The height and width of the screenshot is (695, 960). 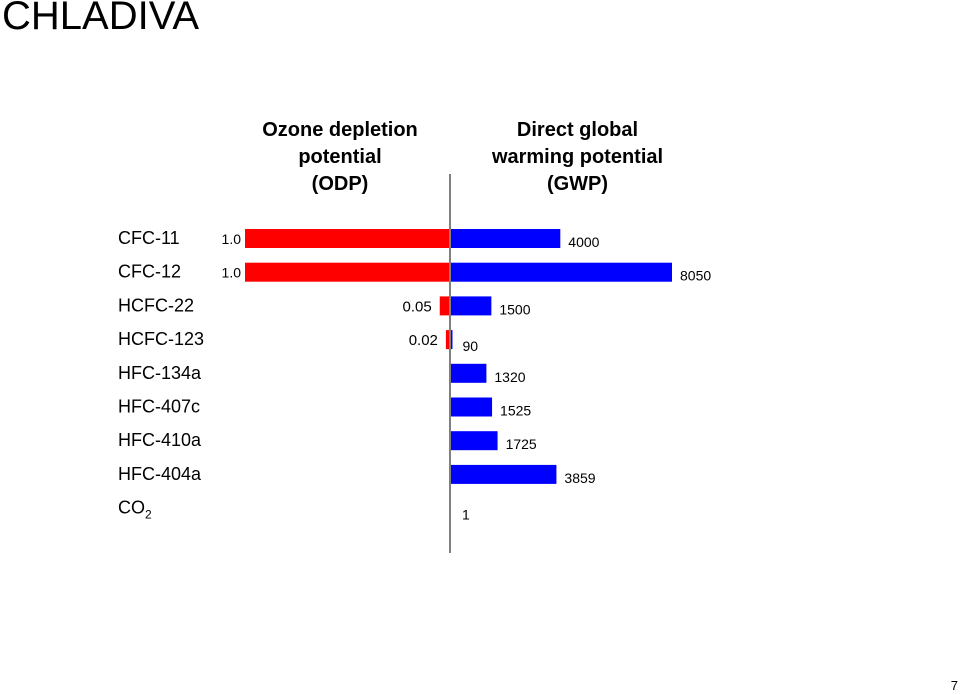 I want to click on gwp-bar-hfc-407c, so click(x=471, y=407).